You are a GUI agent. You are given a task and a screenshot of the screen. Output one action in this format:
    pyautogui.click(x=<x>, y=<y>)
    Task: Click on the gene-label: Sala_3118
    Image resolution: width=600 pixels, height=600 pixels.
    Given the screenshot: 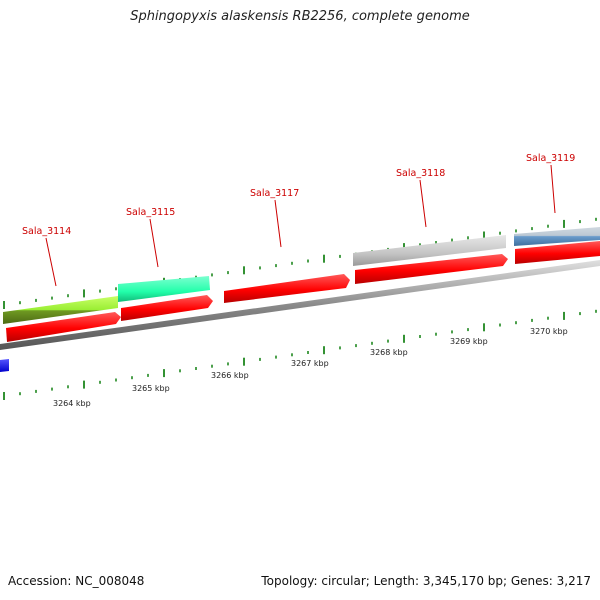 What is the action you would take?
    pyautogui.click(x=420, y=173)
    